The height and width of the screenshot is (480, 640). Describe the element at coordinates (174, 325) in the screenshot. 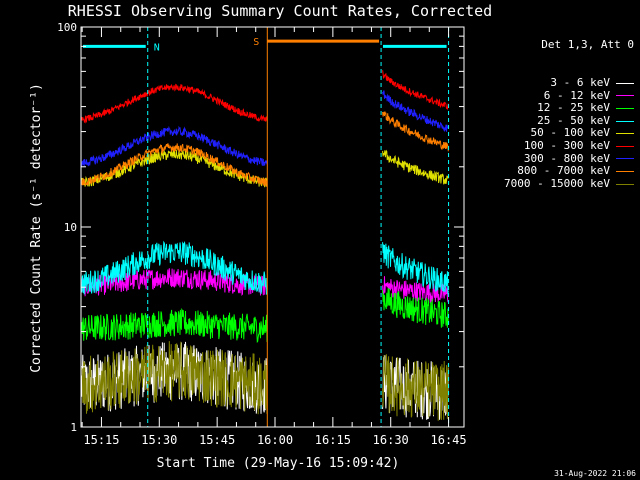

I see `series-12-25-kev-pre` at that location.